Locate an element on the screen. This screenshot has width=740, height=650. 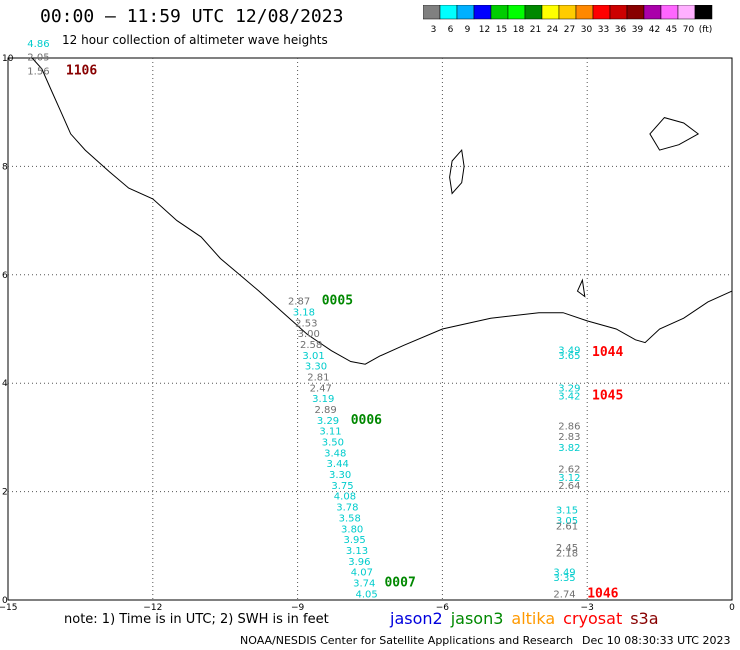
wave-height-label: 3.01 is located at coordinates (313, 356).